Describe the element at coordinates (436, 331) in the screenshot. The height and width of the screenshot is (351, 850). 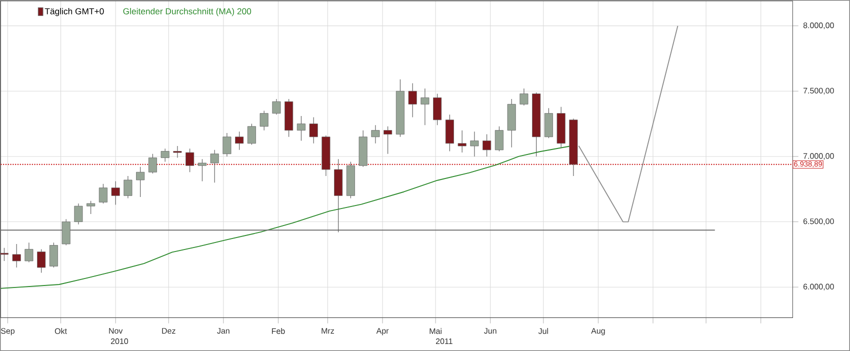
I see `x-tick-label: Mai` at that location.